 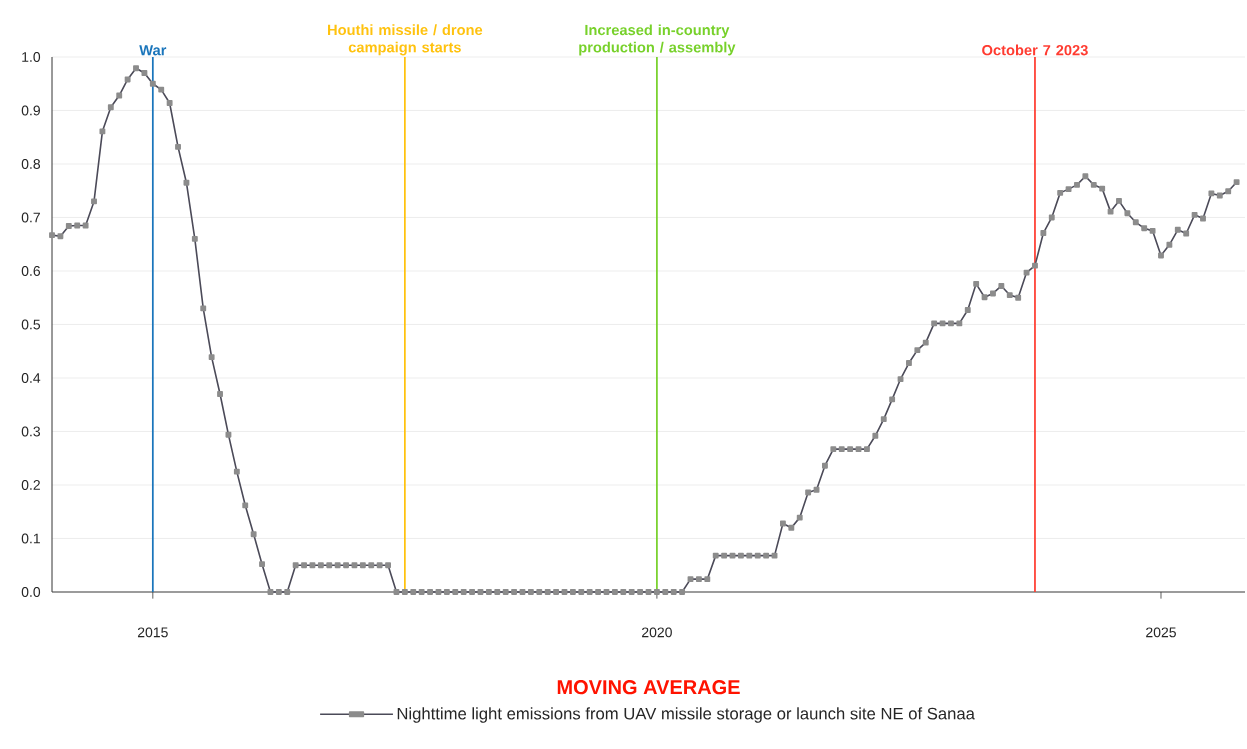 What do you see at coordinates (405, 40) in the screenshot?
I see `ref-line-label: Houthi missile / drone campaign starts` at bounding box center [405, 40].